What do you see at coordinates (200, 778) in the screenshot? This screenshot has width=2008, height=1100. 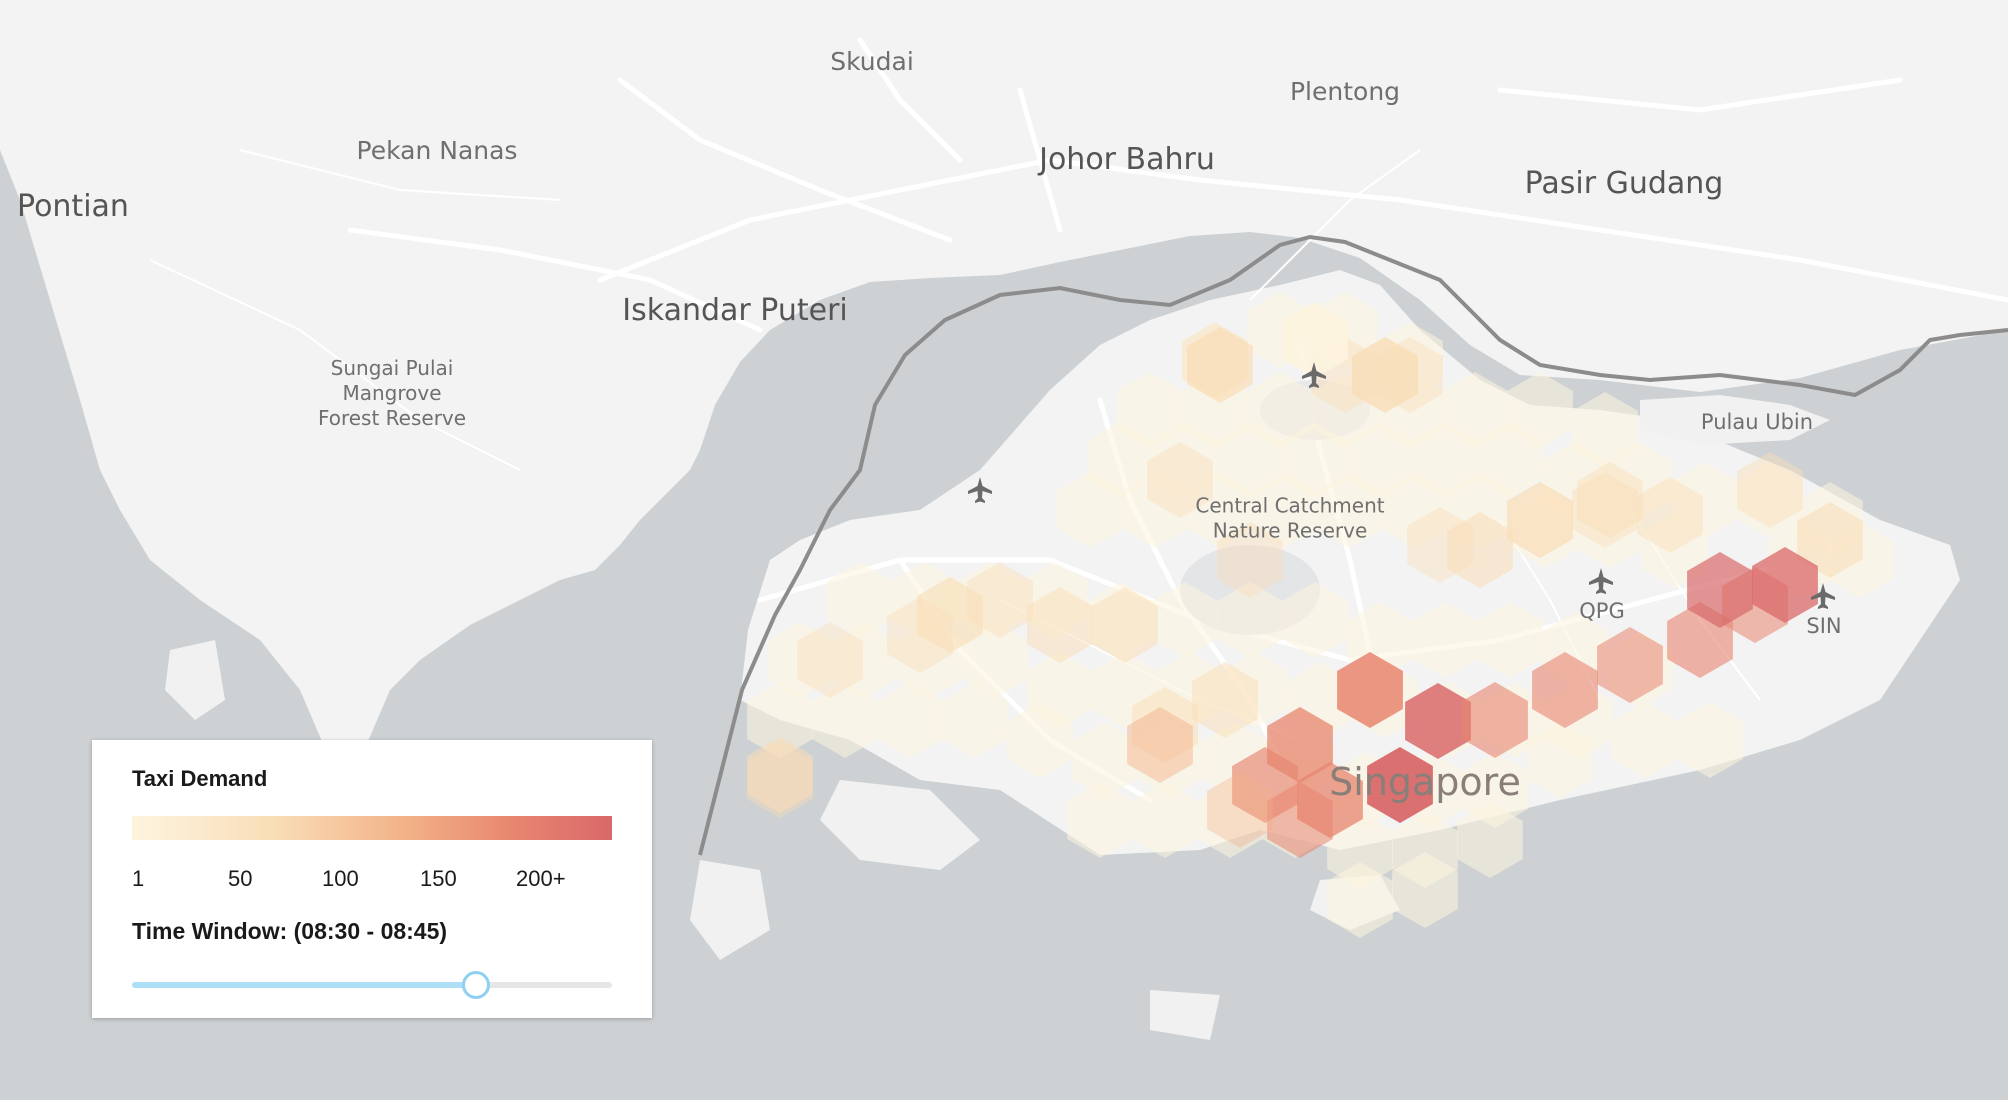 I see `legend-title: Taxi Demand` at bounding box center [200, 778].